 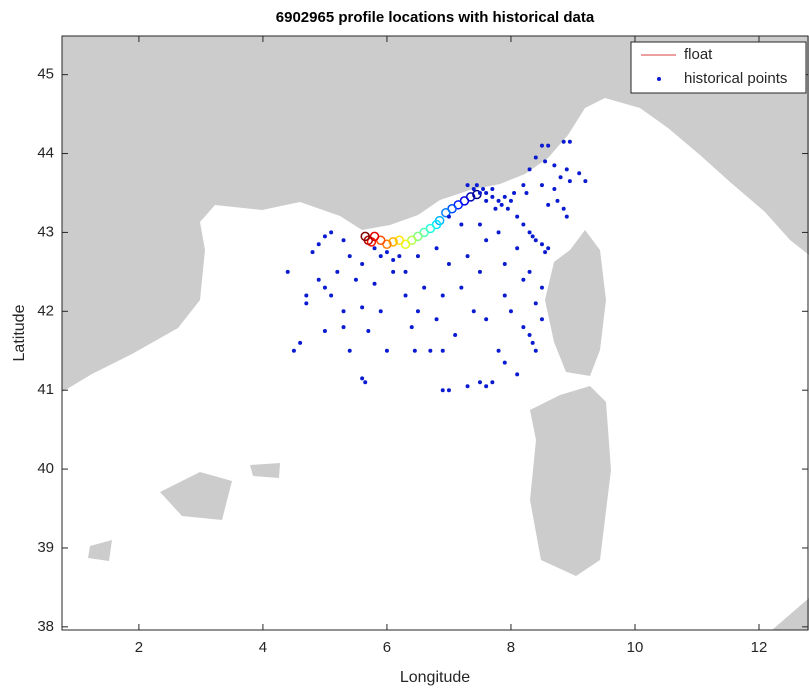 What do you see at coordinates (45, 153) in the screenshot?
I see `y-tick-label: 44` at bounding box center [45, 153].